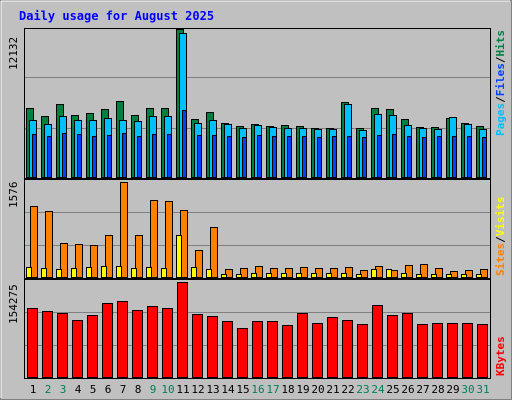 The image size is (512, 405). Describe the element at coordinates (153, 389) in the screenshot. I see `x-label-day-9: 9` at that location.